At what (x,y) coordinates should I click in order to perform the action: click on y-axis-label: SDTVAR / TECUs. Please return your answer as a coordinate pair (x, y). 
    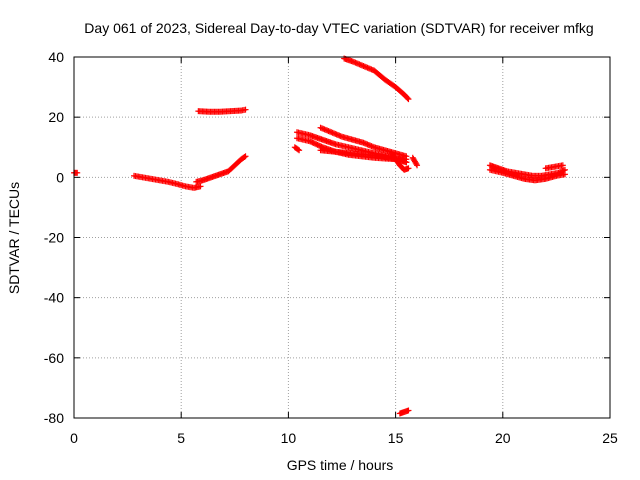
    Looking at the image, I should click on (14, 238).